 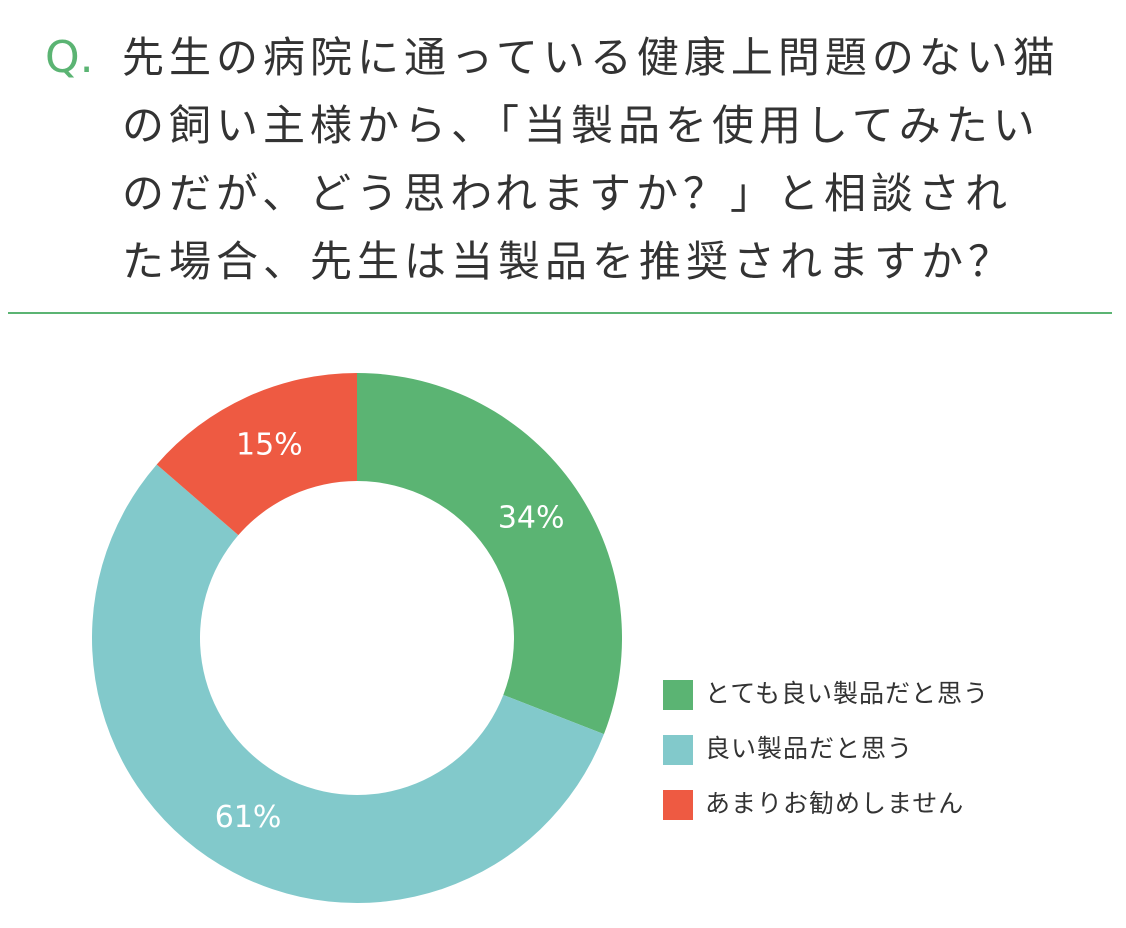 What do you see at coordinates (809, 748) in the screenshot?
I see `legend-label: 良い製品だと思う` at bounding box center [809, 748].